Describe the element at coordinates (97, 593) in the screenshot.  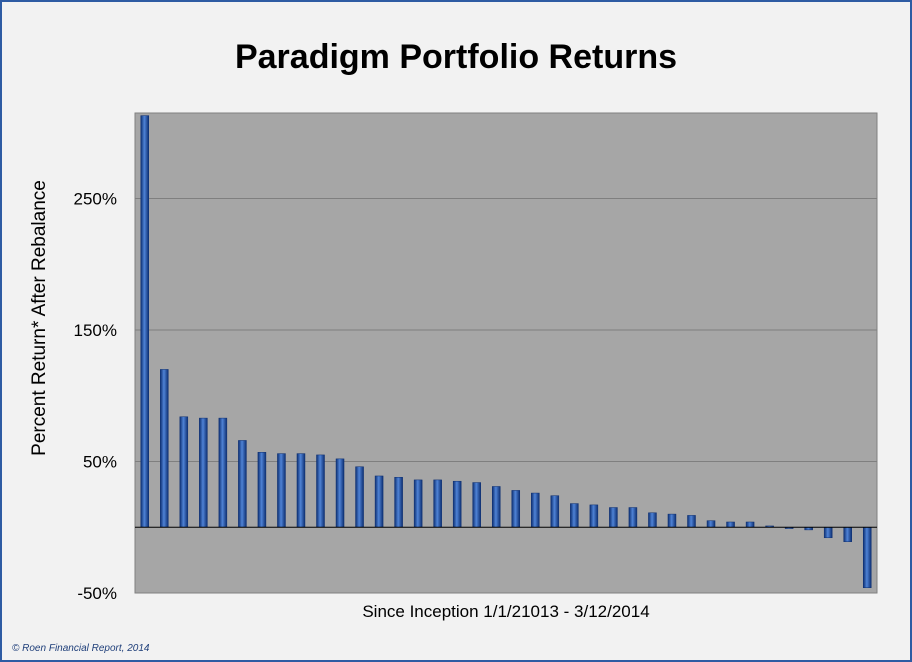
I see `y-tick-label: -50%` at that location.